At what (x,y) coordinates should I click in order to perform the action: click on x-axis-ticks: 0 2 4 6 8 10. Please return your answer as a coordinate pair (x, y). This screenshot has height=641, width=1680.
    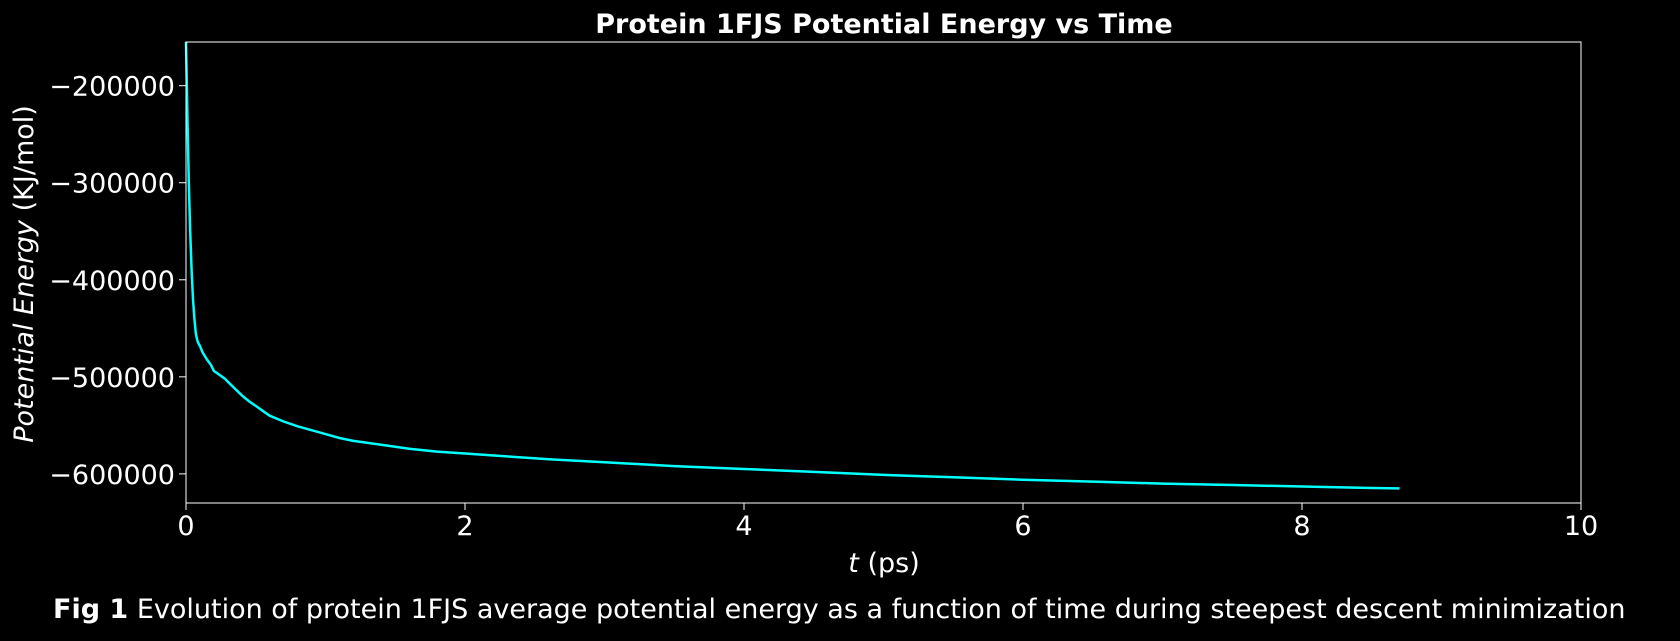
    Looking at the image, I should click on (887, 522).